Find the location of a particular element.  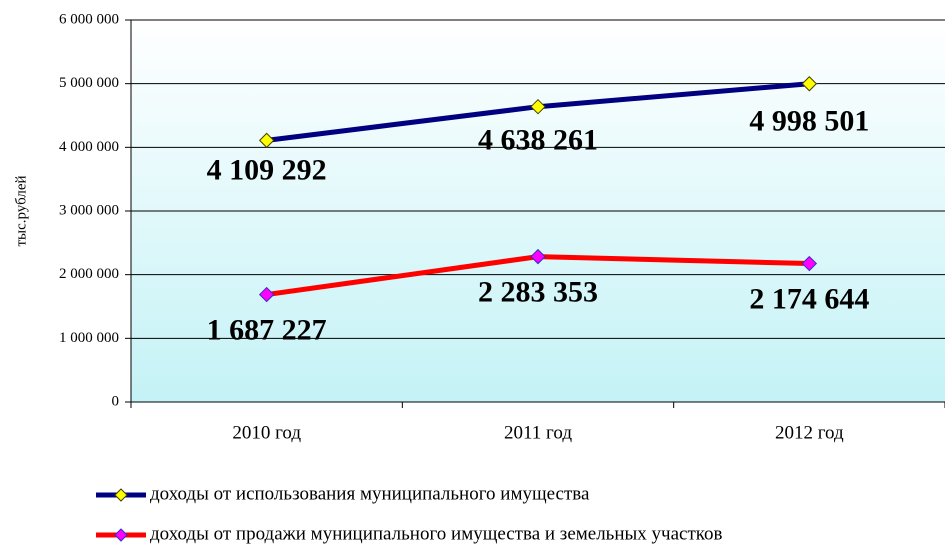

y-tick-label: 2 000 000 is located at coordinates (89, 274).